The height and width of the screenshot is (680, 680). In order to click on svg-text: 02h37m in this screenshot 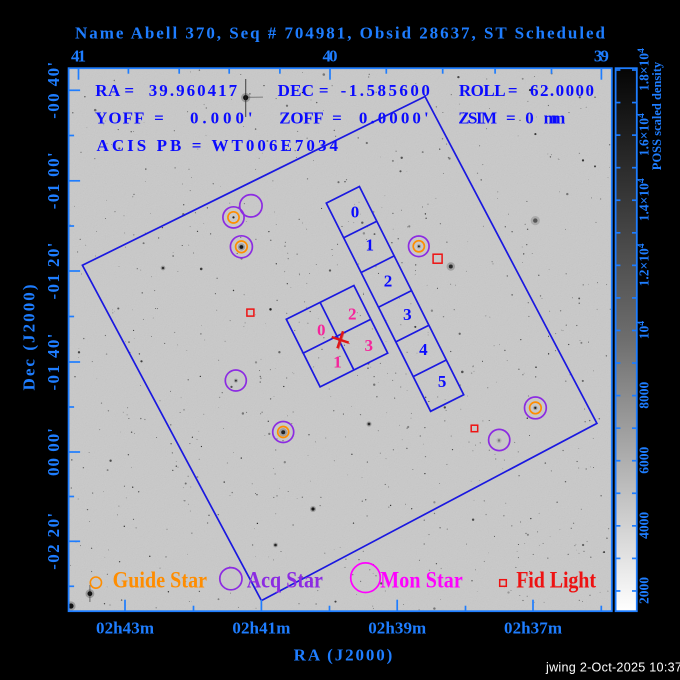, I will do `click(533, 628)`.